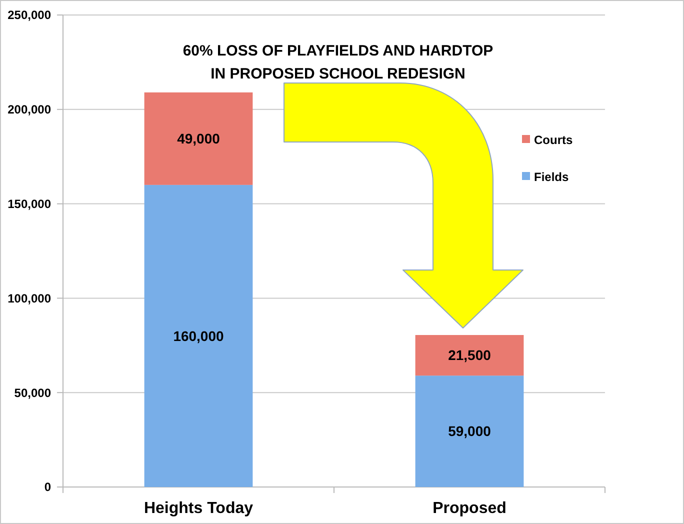  I want to click on data-label: 59,000, so click(470, 431).